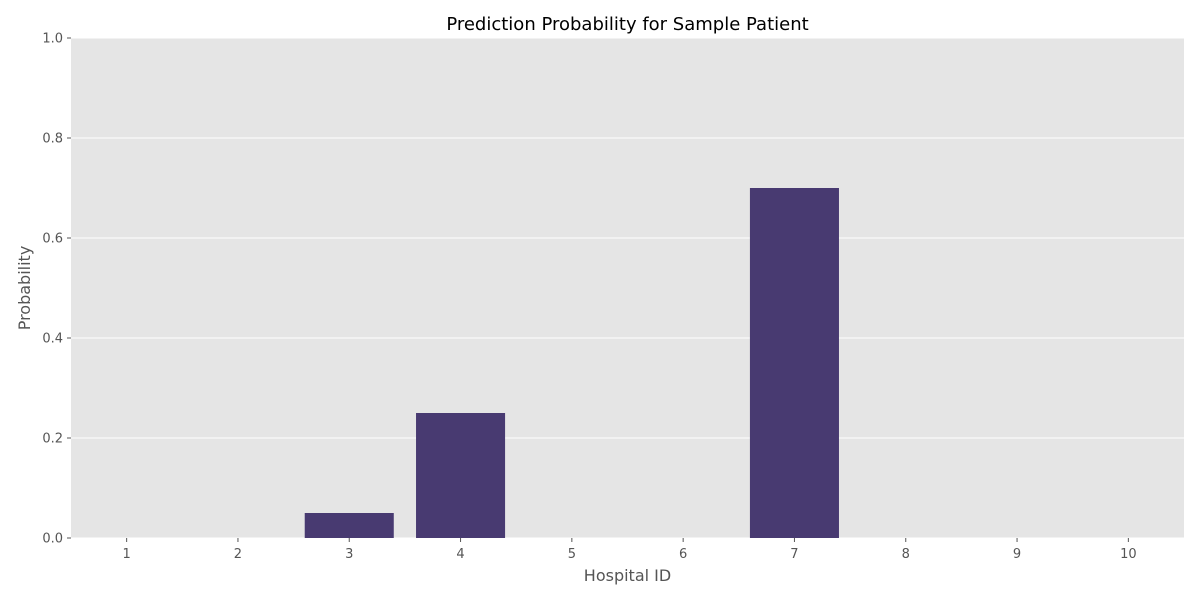 The height and width of the screenshot is (600, 1200). What do you see at coordinates (460, 554) in the screenshot?
I see `x-tick-label: 4` at bounding box center [460, 554].